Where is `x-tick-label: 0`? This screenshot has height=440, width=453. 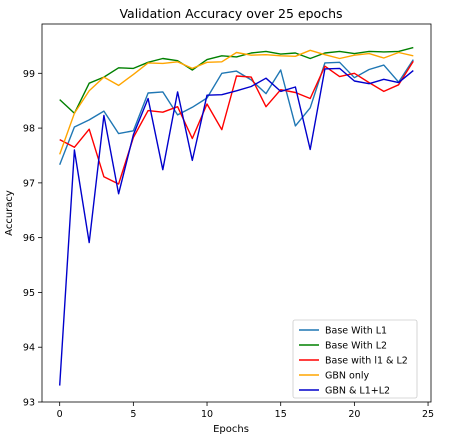 x-tick-label: 0 is located at coordinates (60, 414).